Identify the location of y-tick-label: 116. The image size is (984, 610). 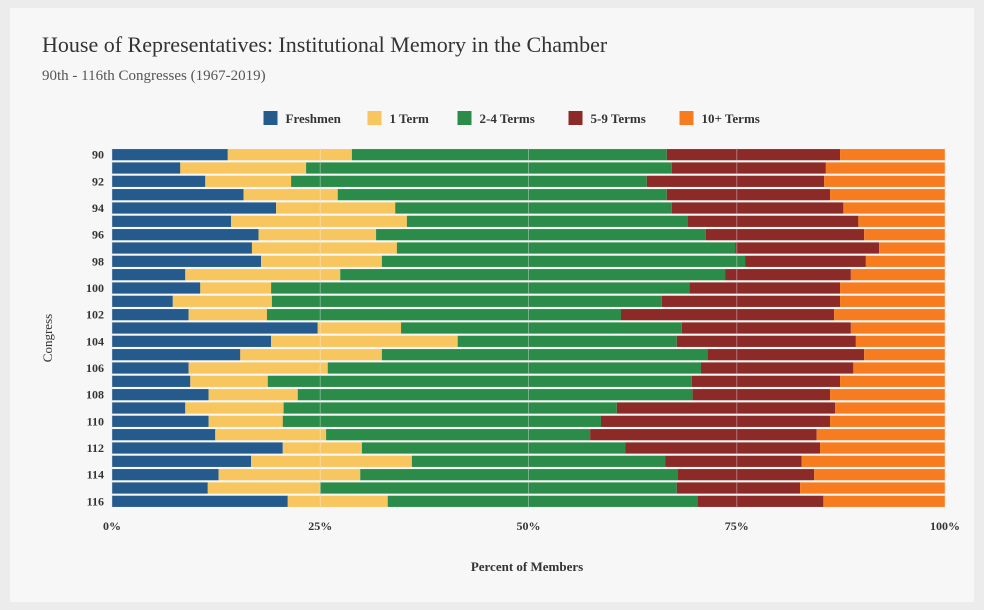
(95, 501).